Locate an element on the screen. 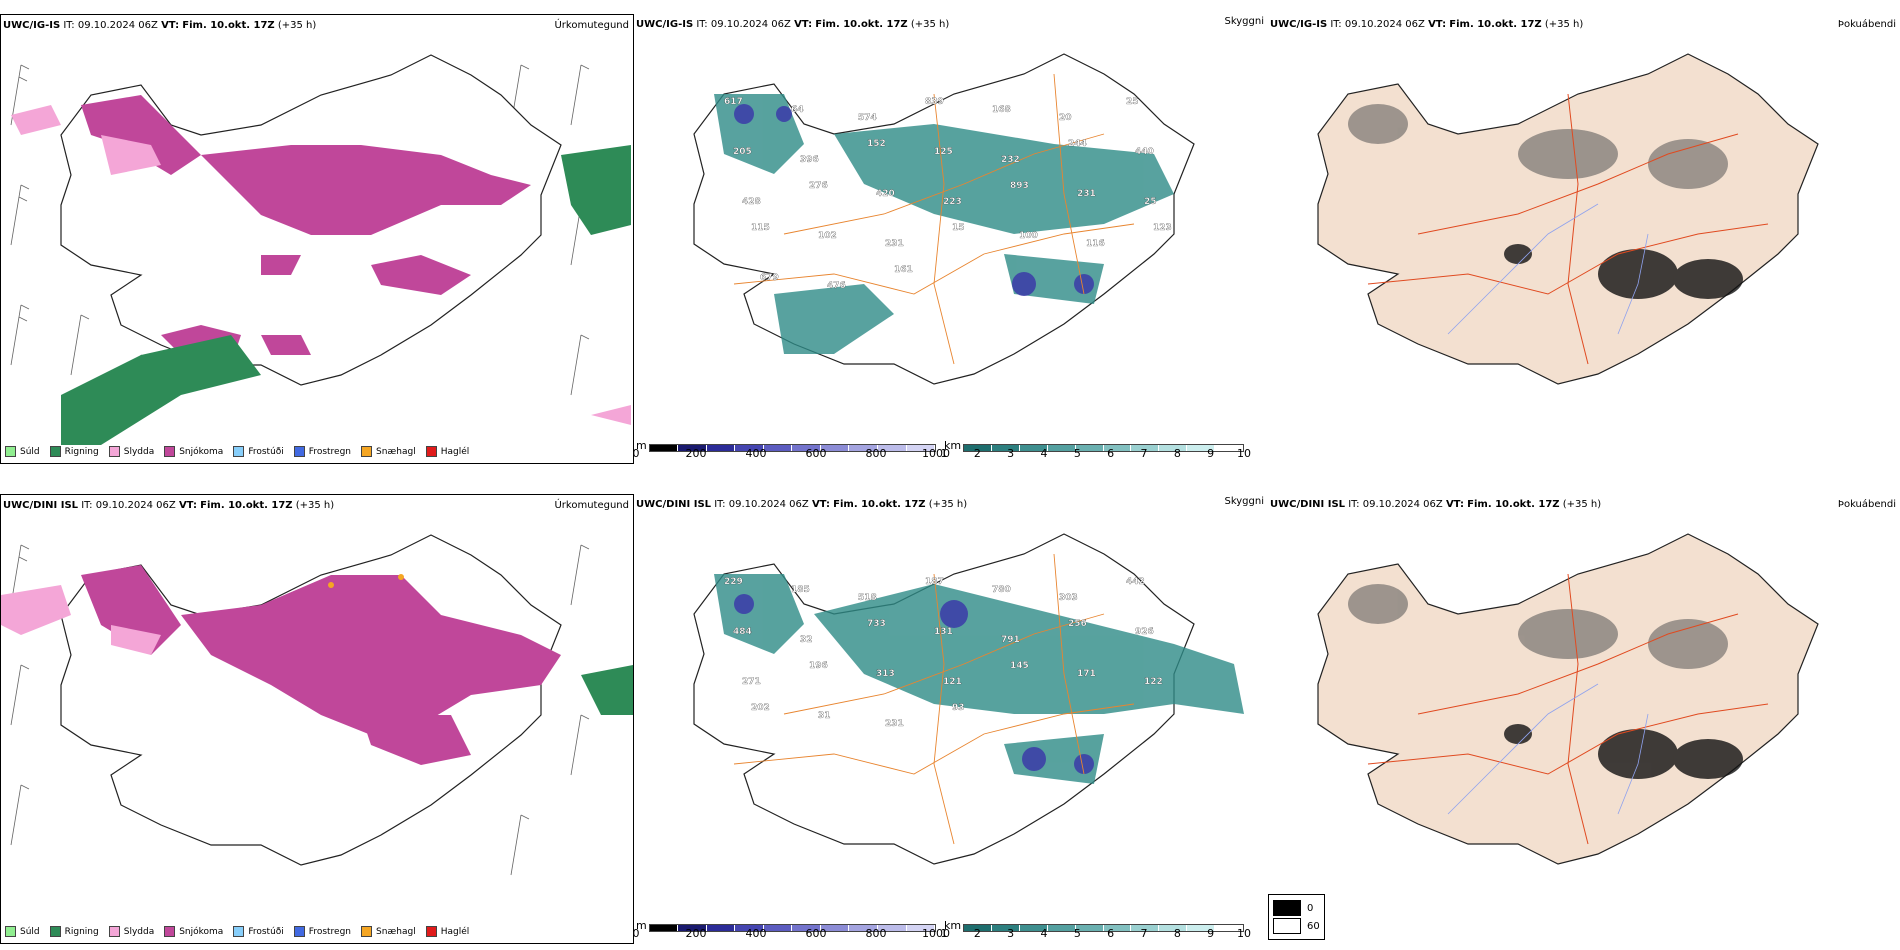  legend-item: Frostúði is located at coordinates (258, 451).